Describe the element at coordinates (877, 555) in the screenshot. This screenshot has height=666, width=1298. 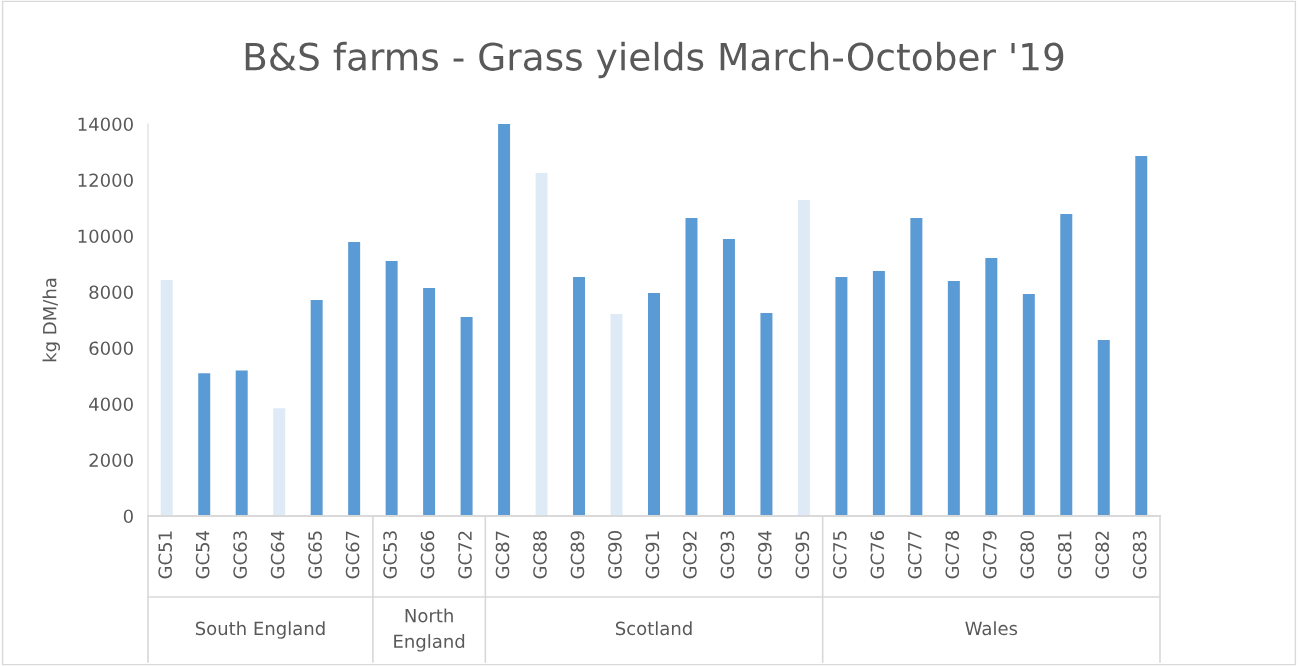
I see `x-tick-label: GC76` at that location.